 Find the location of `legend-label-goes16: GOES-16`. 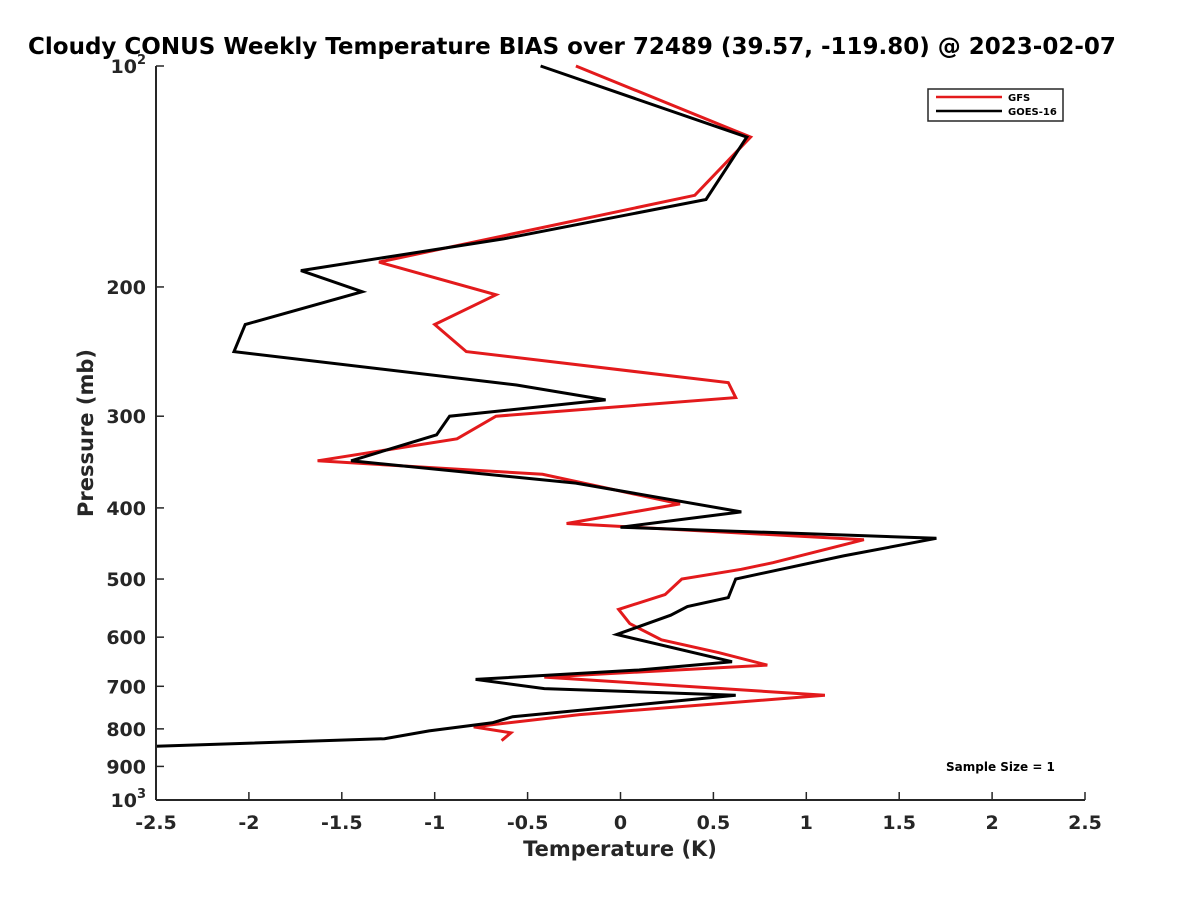

legend-label-goes16: GOES-16 is located at coordinates (1032, 112).